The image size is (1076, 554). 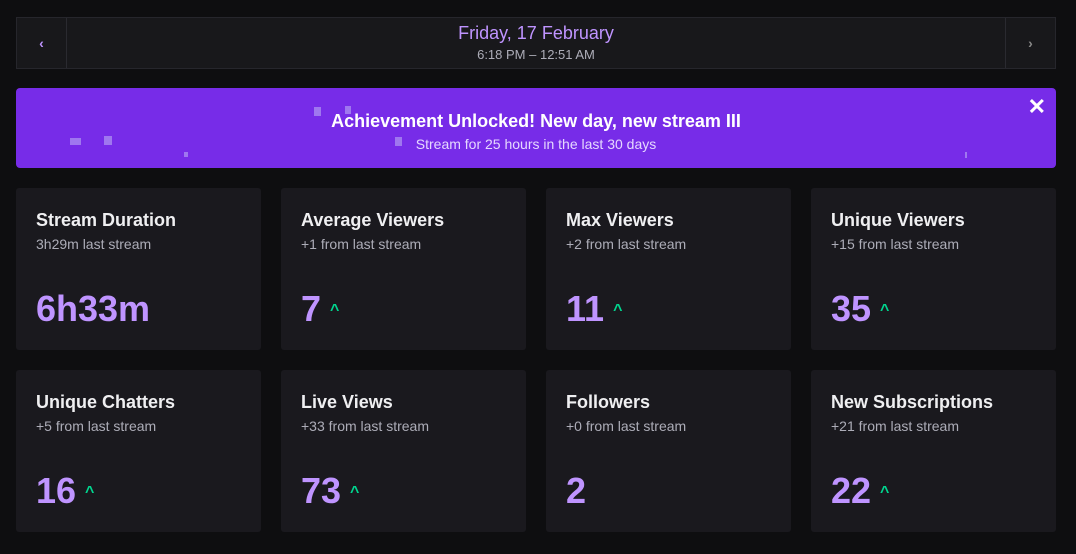 I want to click on previous-day-button: ‹, so click(x=42, y=43).